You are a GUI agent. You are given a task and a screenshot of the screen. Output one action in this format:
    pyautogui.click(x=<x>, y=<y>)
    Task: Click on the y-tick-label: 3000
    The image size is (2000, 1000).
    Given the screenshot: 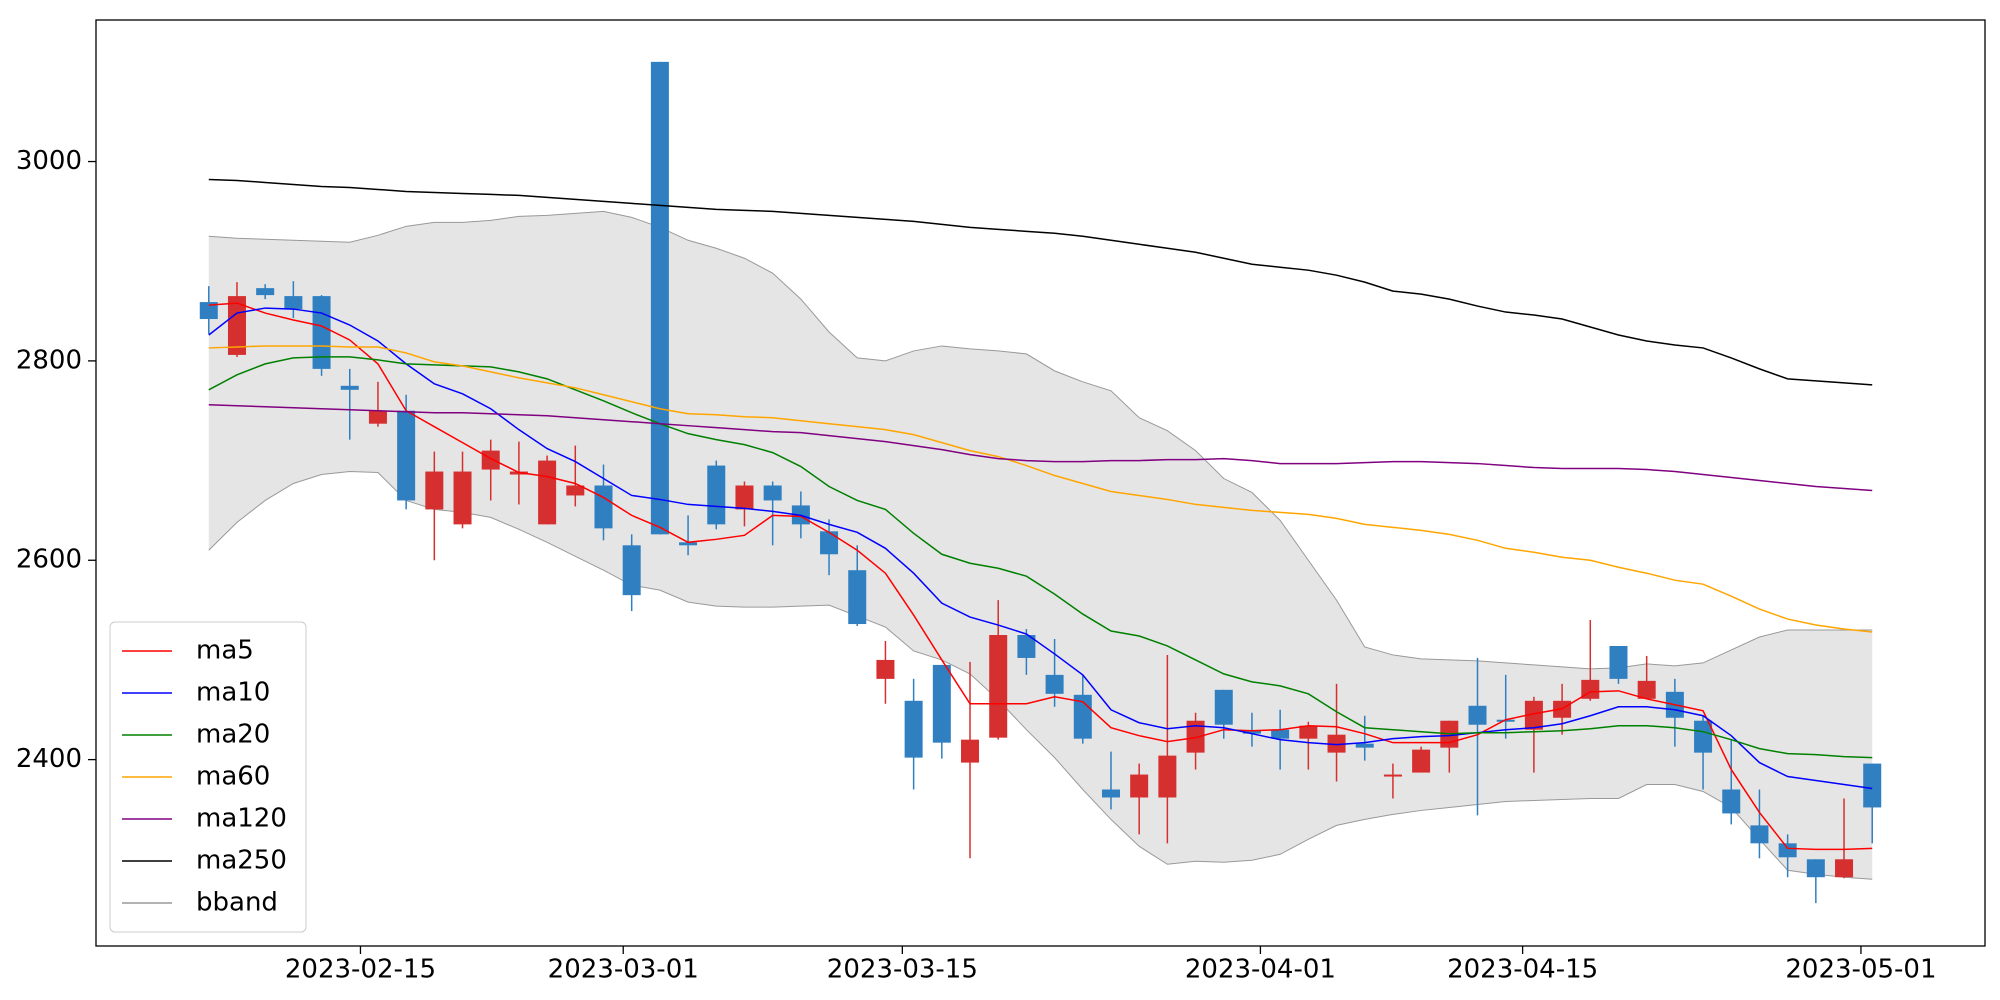 What is the action you would take?
    pyautogui.click(x=49, y=161)
    